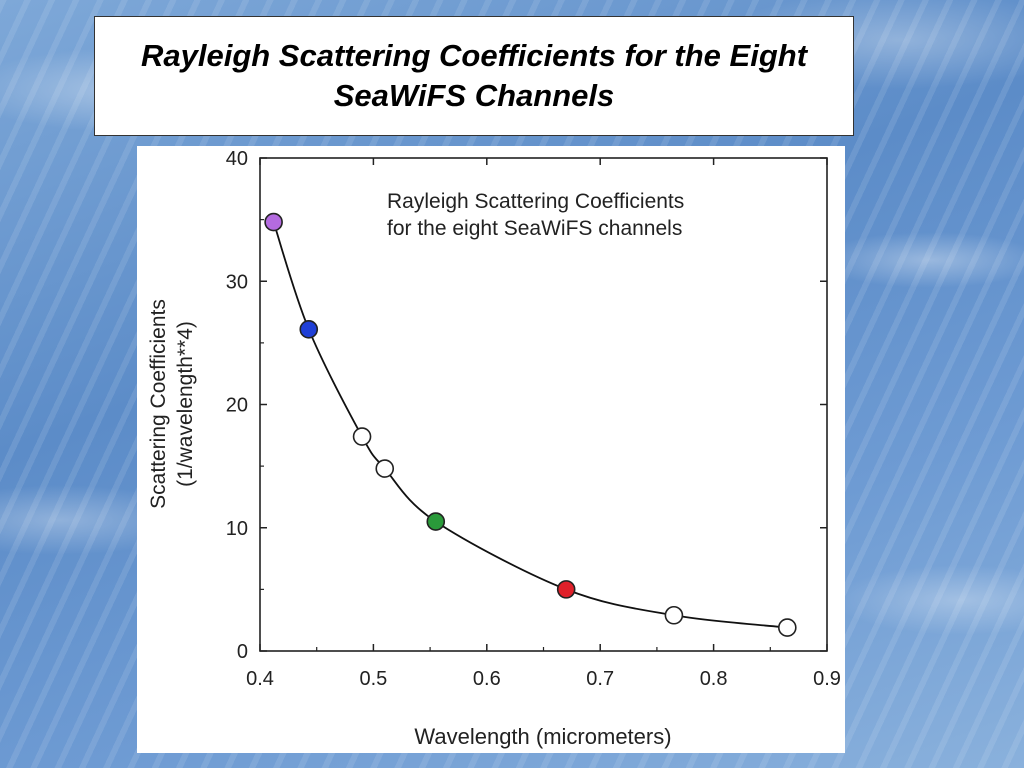 The image size is (1024, 768). Describe the element at coordinates (827, 679) in the screenshot. I see `x-tick-label: 0.9` at that location.